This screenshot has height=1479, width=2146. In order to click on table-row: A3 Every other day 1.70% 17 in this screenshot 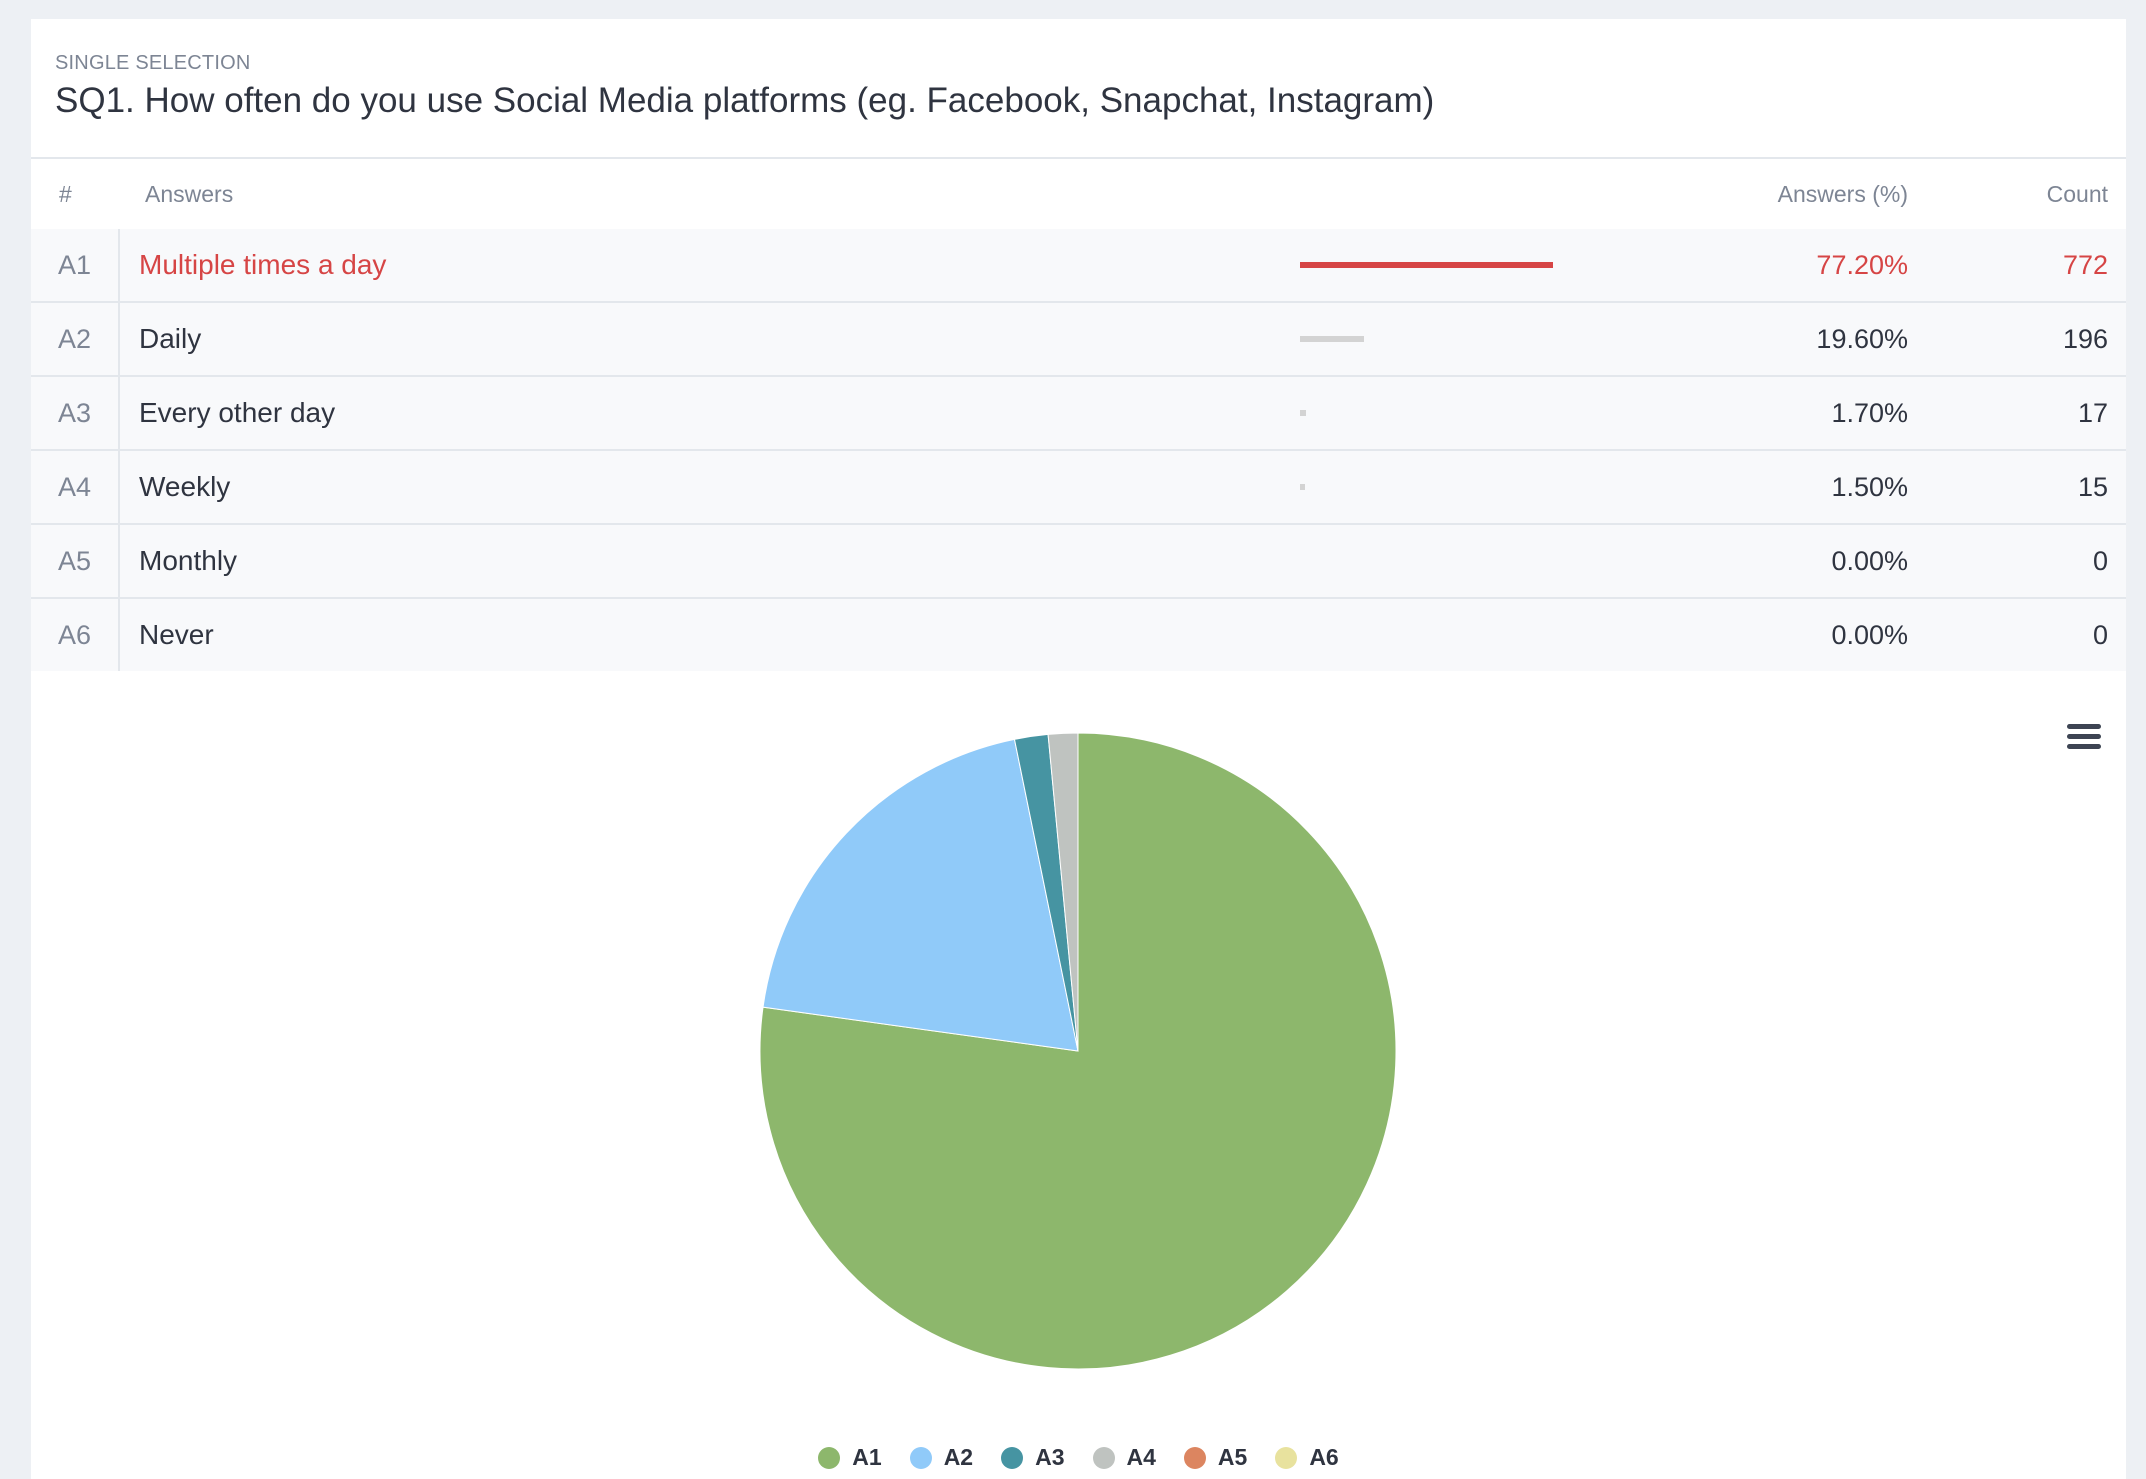, I will do `click(1078, 414)`.